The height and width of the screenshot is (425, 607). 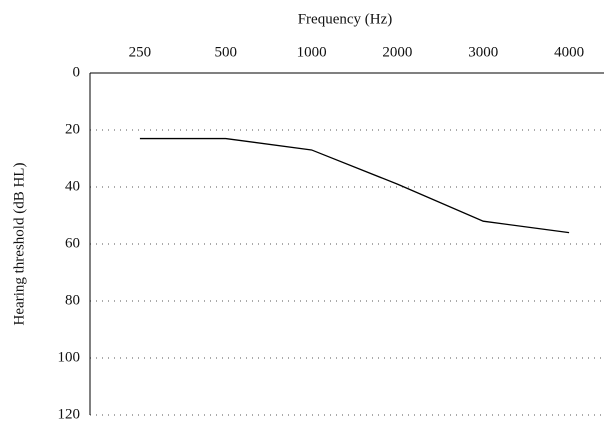 What do you see at coordinates (226, 52) in the screenshot?
I see `x-tick-label: 500` at bounding box center [226, 52].